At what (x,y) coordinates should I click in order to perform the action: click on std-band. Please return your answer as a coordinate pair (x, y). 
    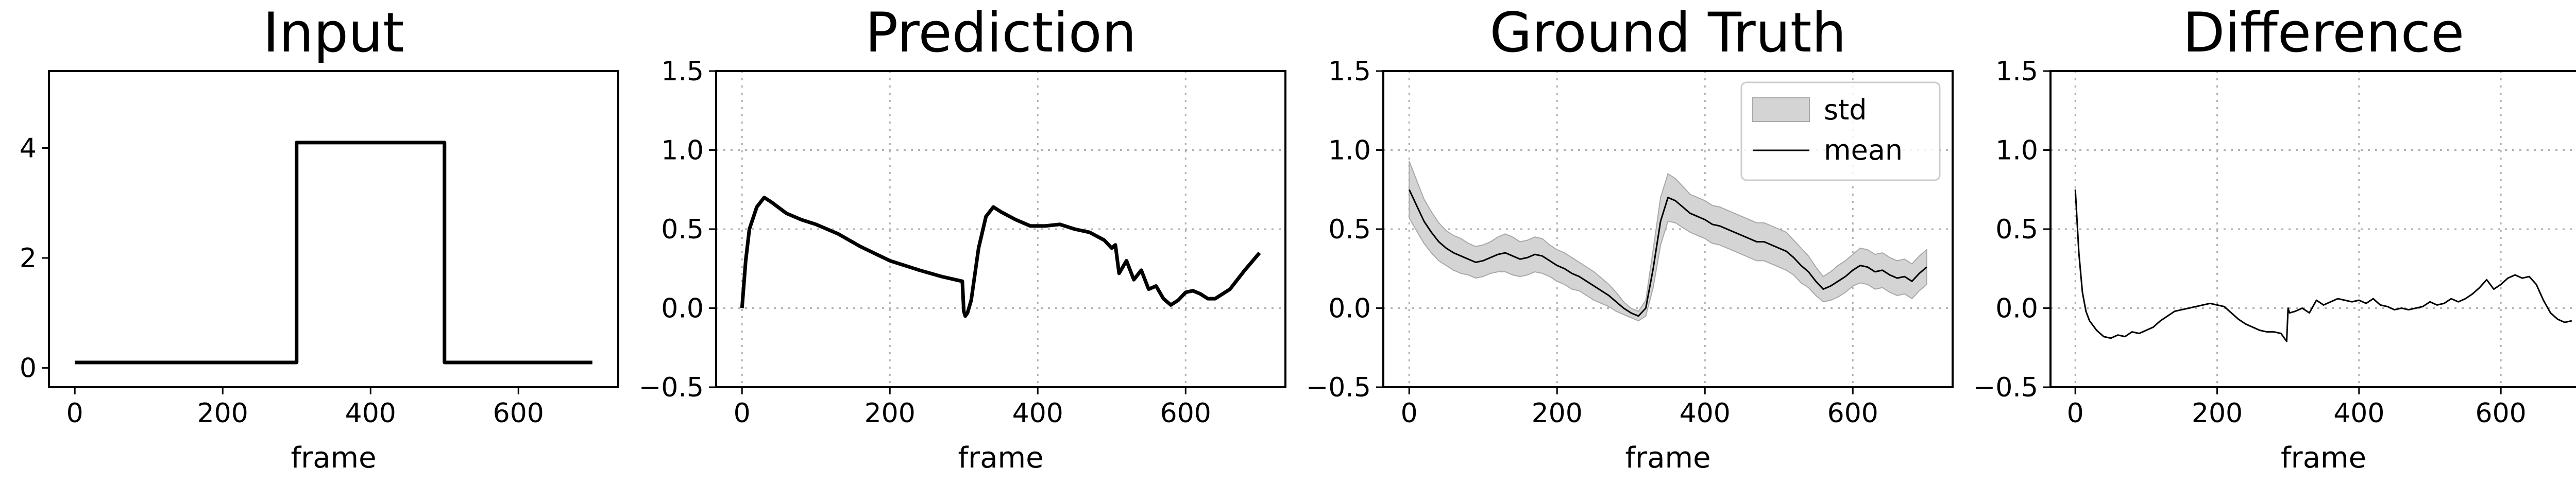
    Looking at the image, I should click on (1668, 241).